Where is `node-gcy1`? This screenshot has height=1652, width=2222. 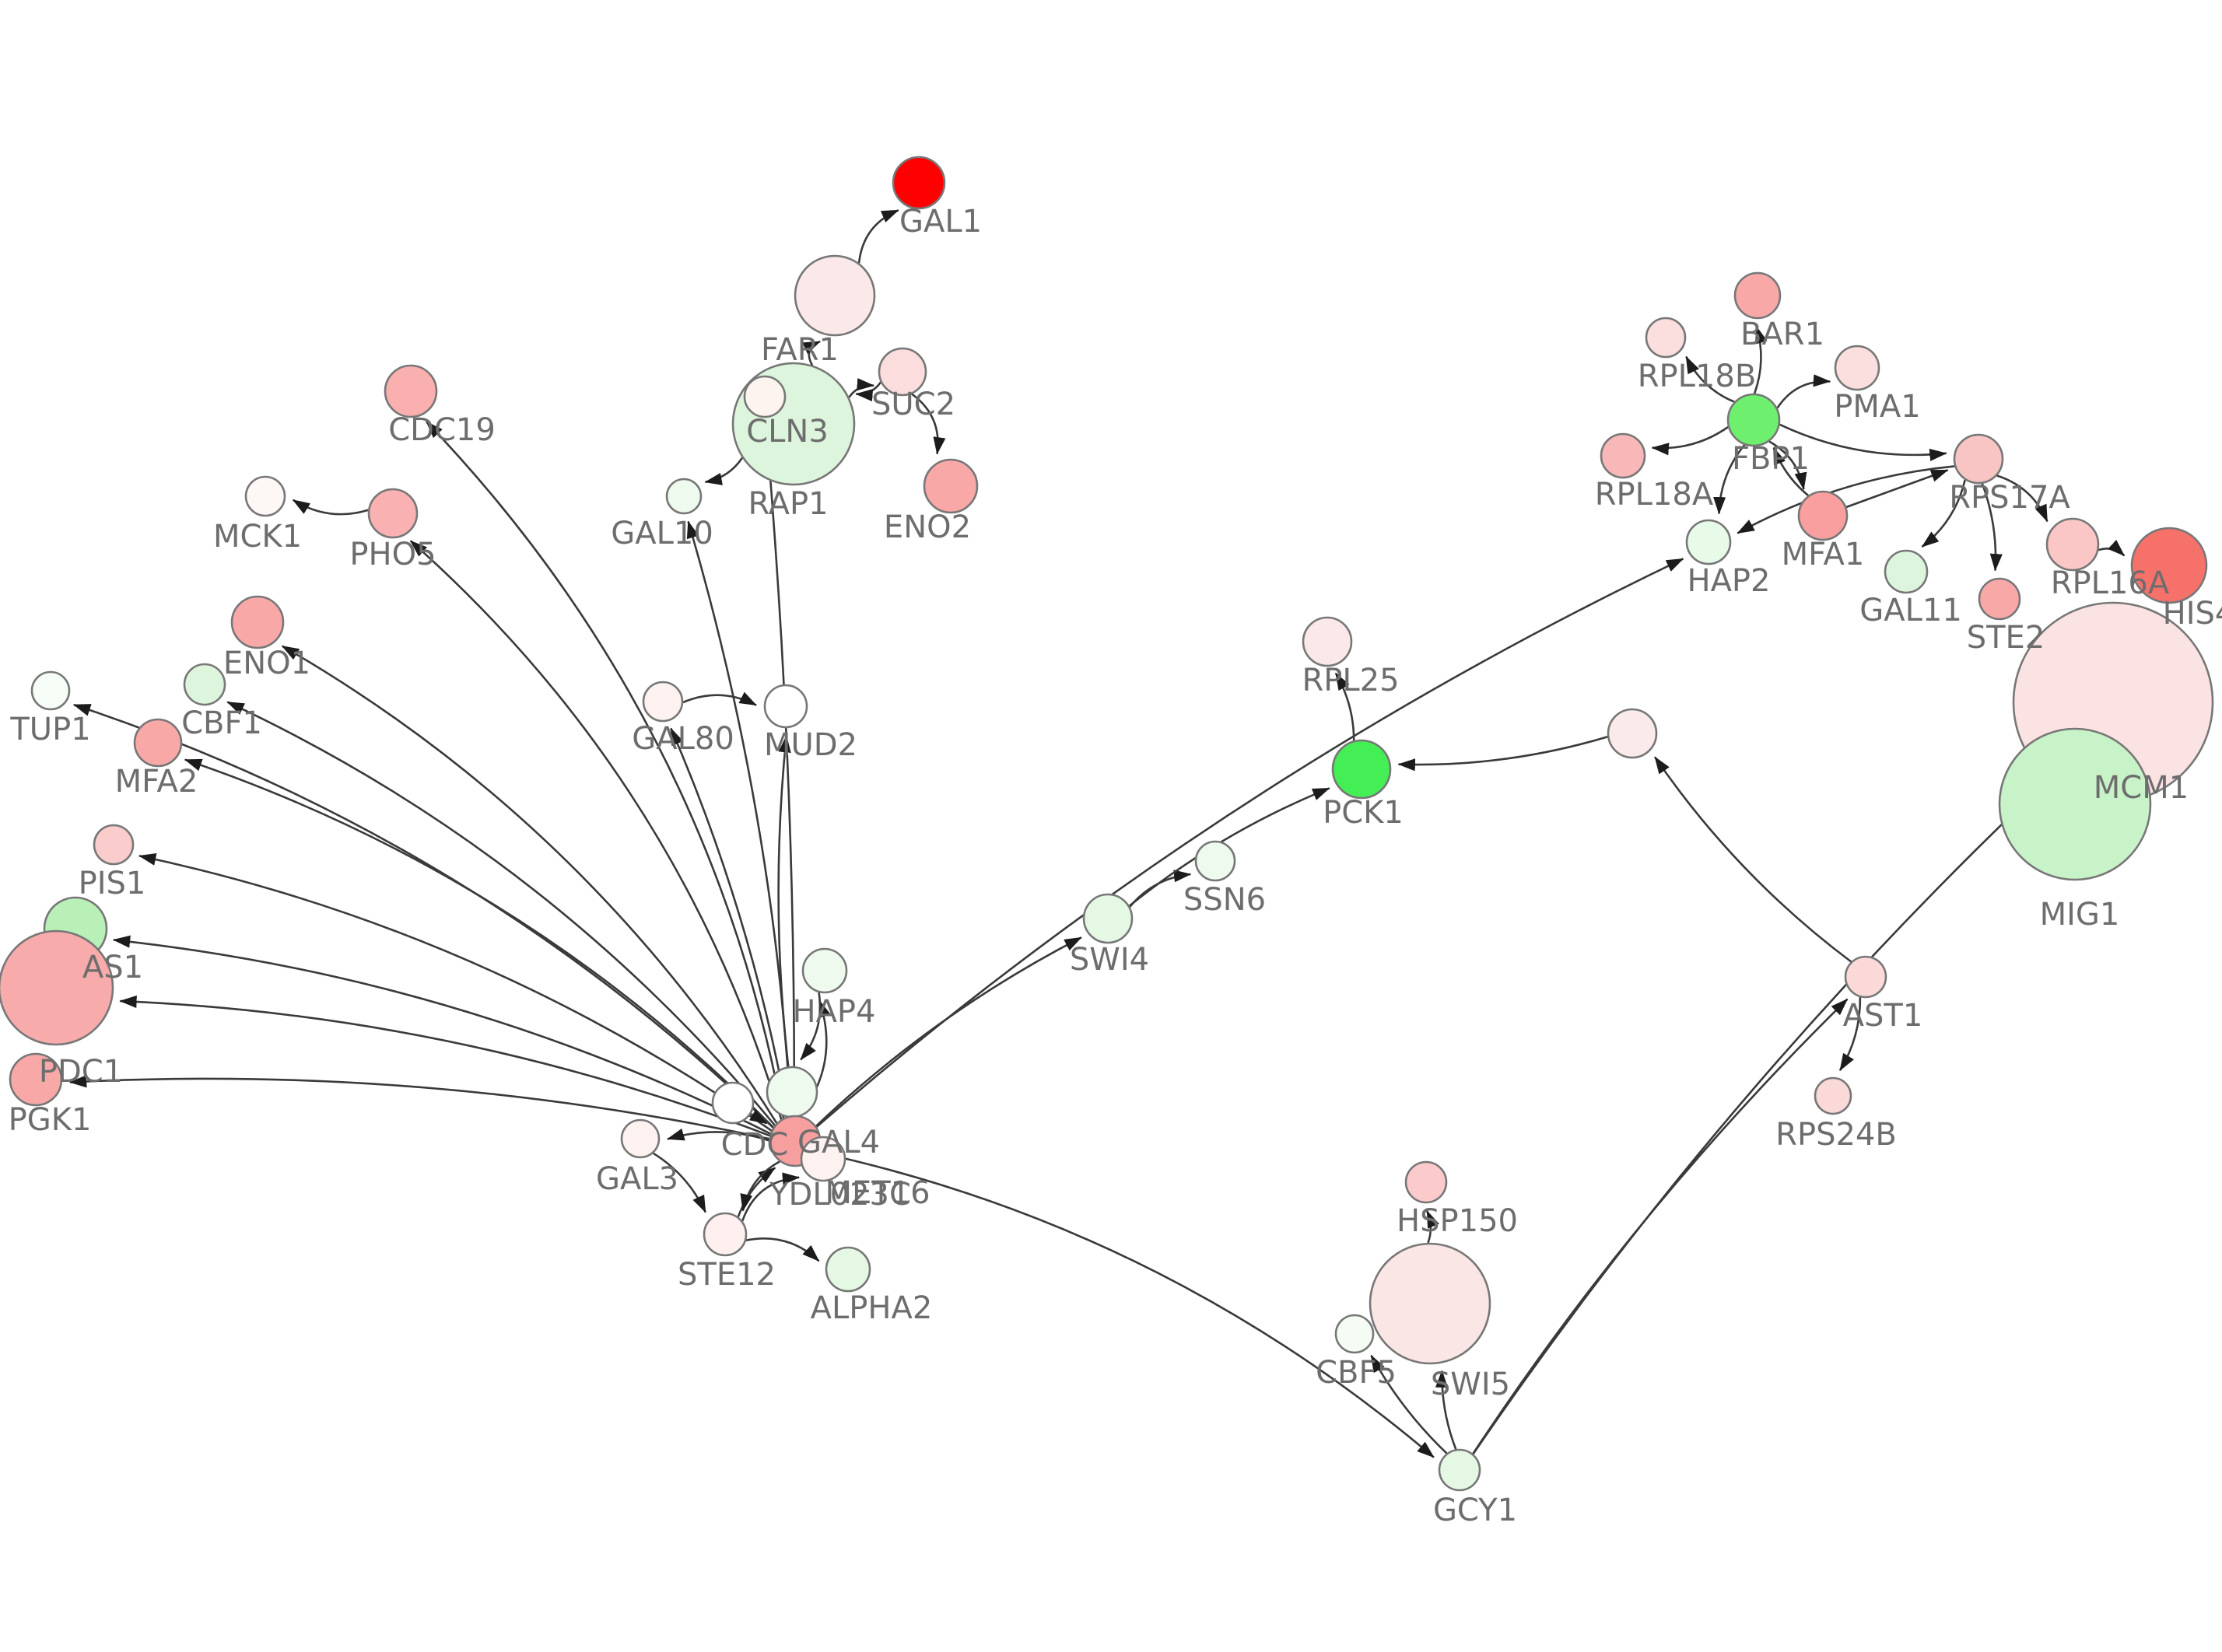
node-gcy1 is located at coordinates (1459, 1470).